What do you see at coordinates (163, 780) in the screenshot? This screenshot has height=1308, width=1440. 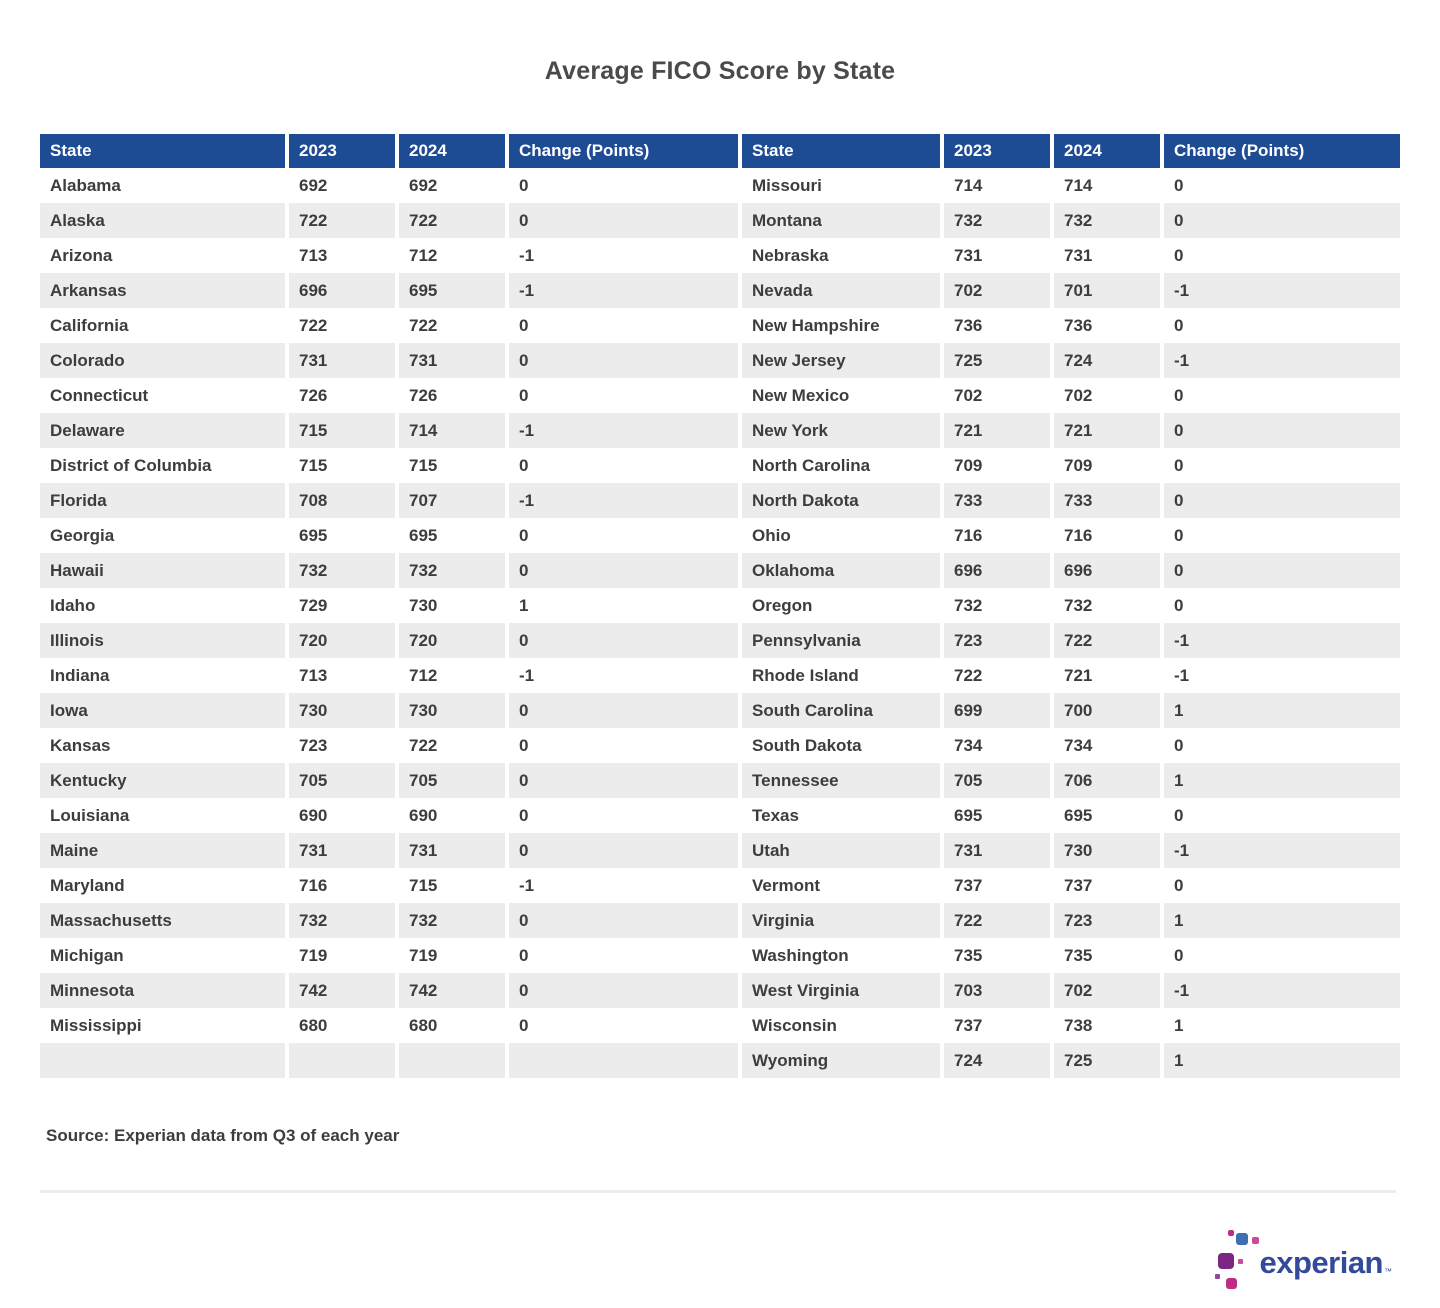 I see `state-cell: Kentucky` at bounding box center [163, 780].